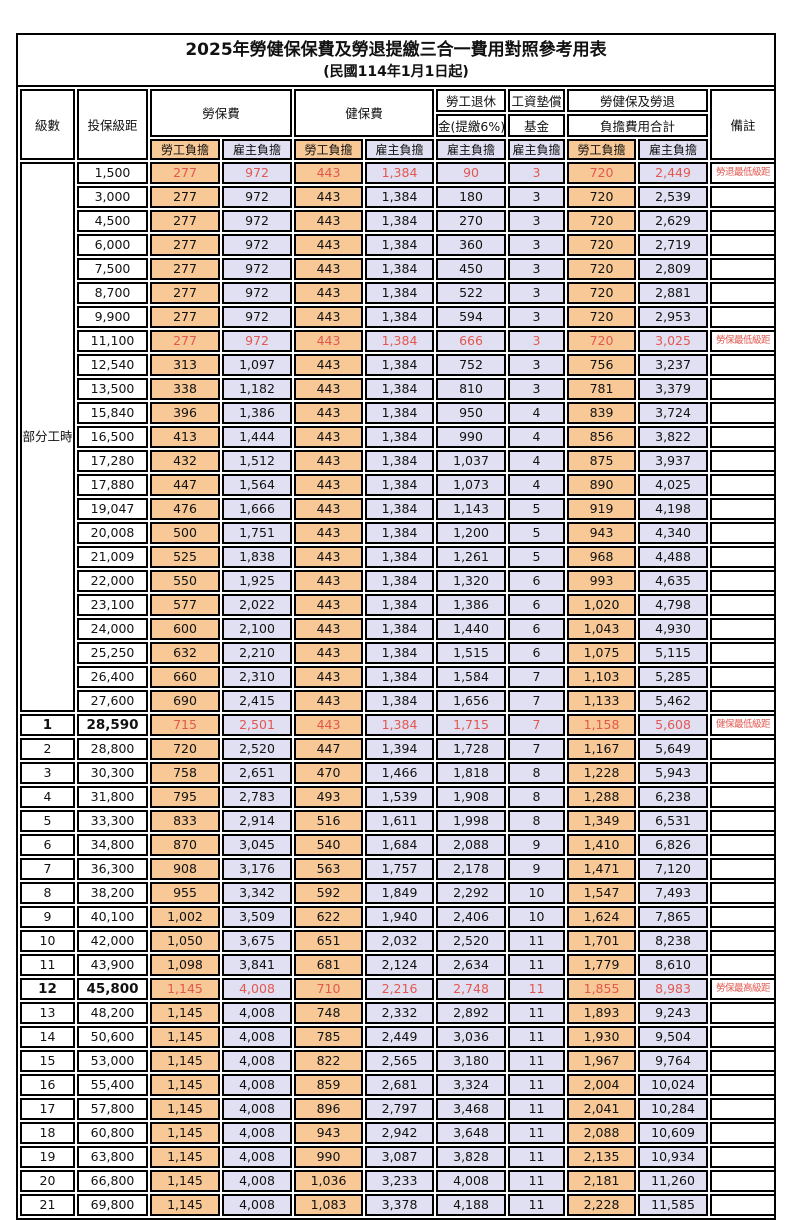 The width and height of the screenshot is (791, 1220). I want to click on value-cell: 2,100, so click(257, 628).